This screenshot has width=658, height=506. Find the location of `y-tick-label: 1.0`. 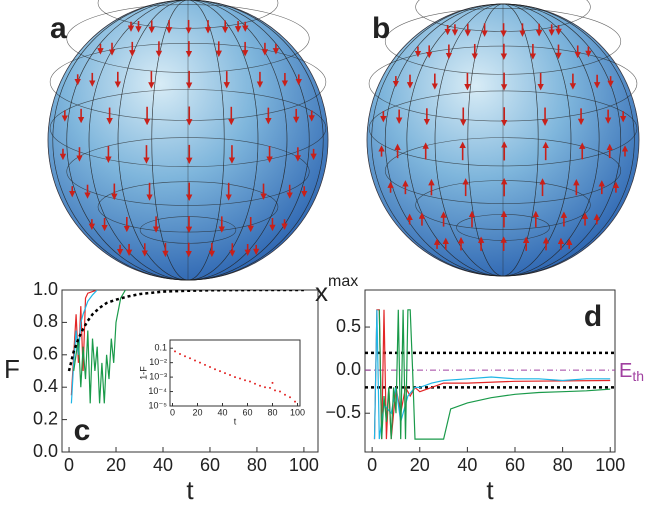

y-tick-label: 1.0 is located at coordinates (45, 289).